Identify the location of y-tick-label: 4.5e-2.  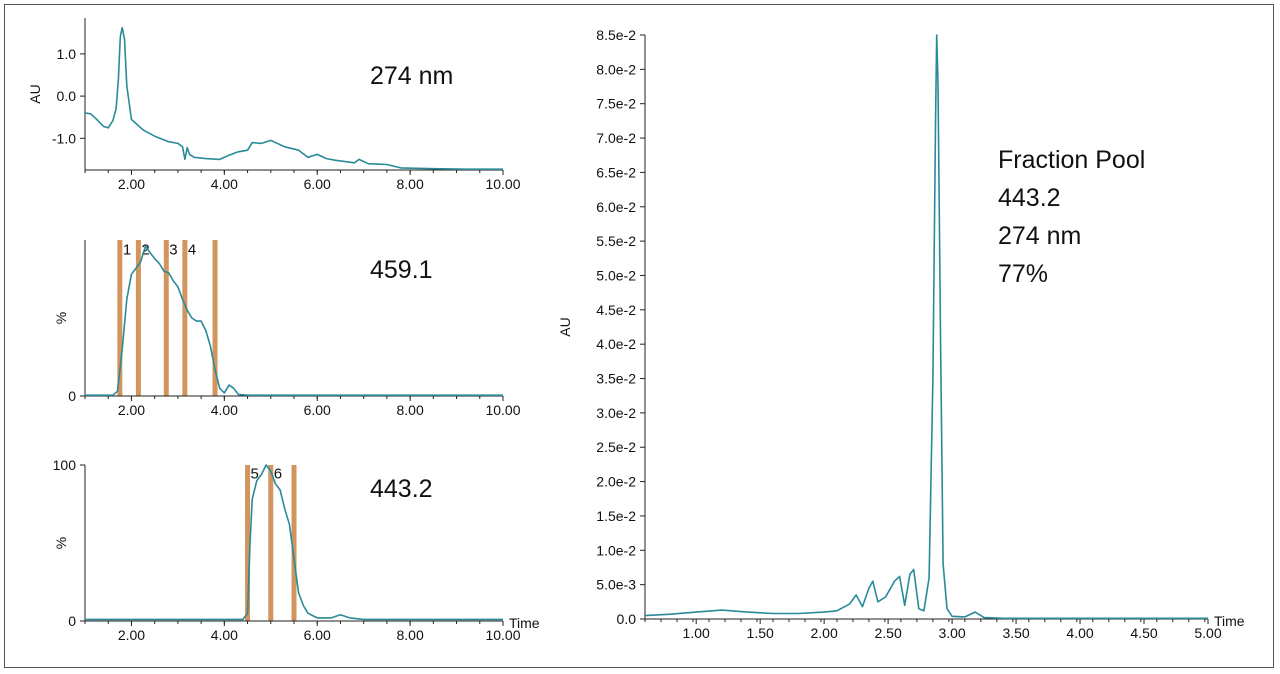
(616, 310).